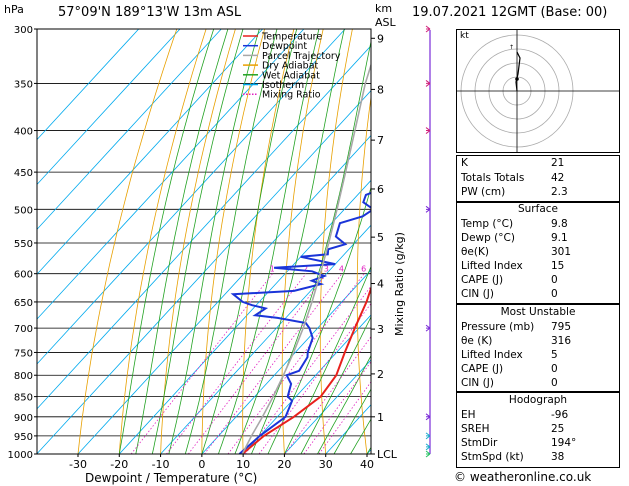  Describe the element at coordinates (171, 478) in the screenshot. I see `x-axis-label: Dewpoint / Temperature (°C)` at that location.